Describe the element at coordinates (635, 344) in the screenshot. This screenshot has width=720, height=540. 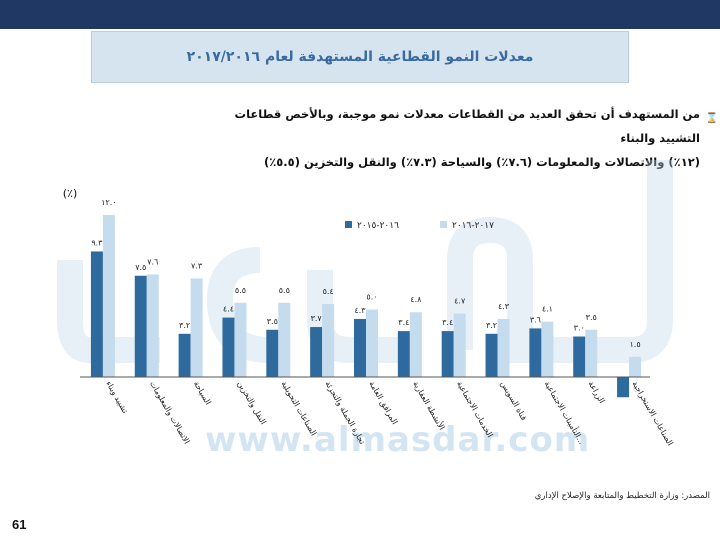
I see `value-label-s2-13: ١.٥` at that location.